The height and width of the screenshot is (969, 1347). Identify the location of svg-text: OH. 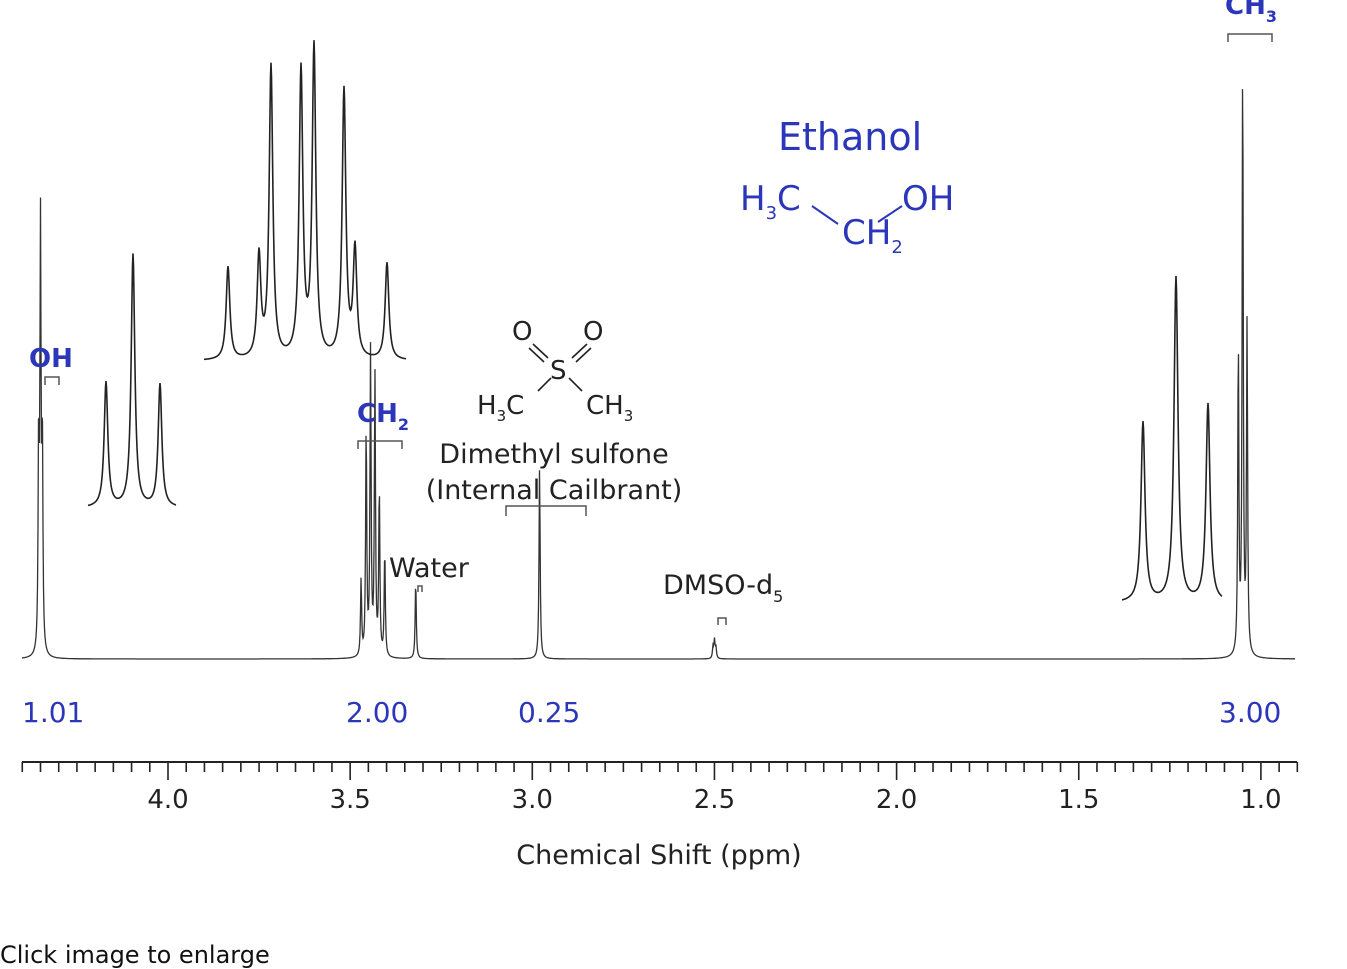
(928, 199).